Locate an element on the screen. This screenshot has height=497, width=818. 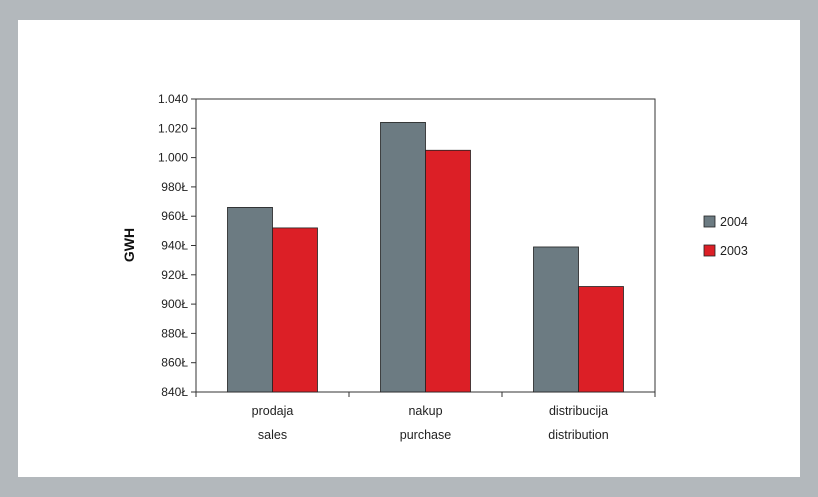
x-category-sublabel: distribution is located at coordinates (578, 435).